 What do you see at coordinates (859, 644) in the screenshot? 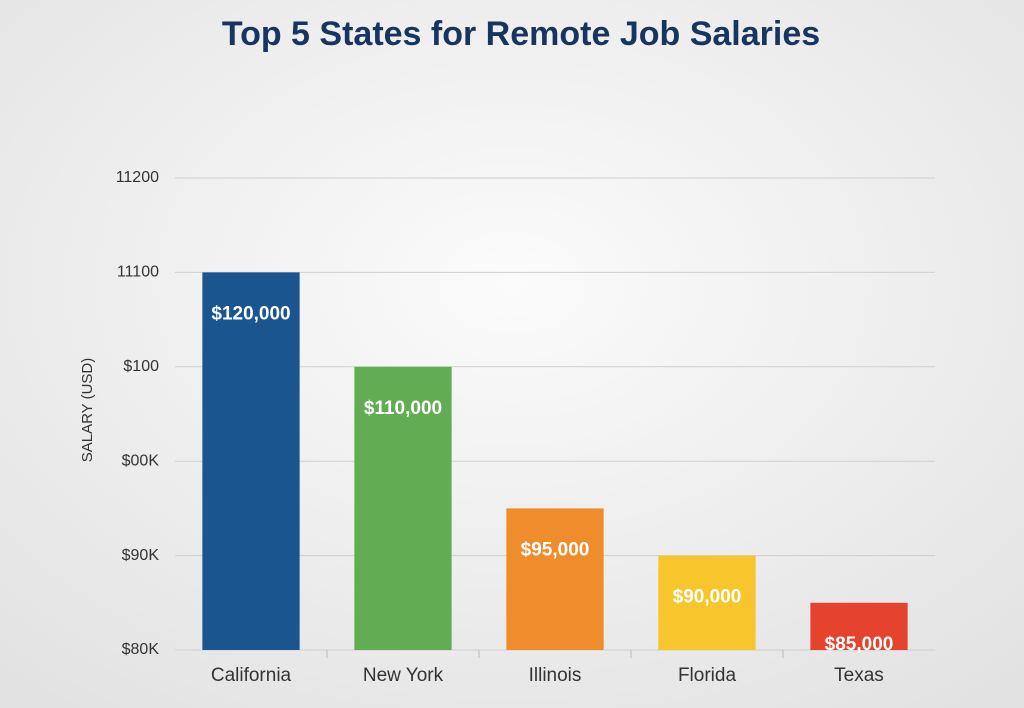
I see `value-label: $85,000` at bounding box center [859, 644].